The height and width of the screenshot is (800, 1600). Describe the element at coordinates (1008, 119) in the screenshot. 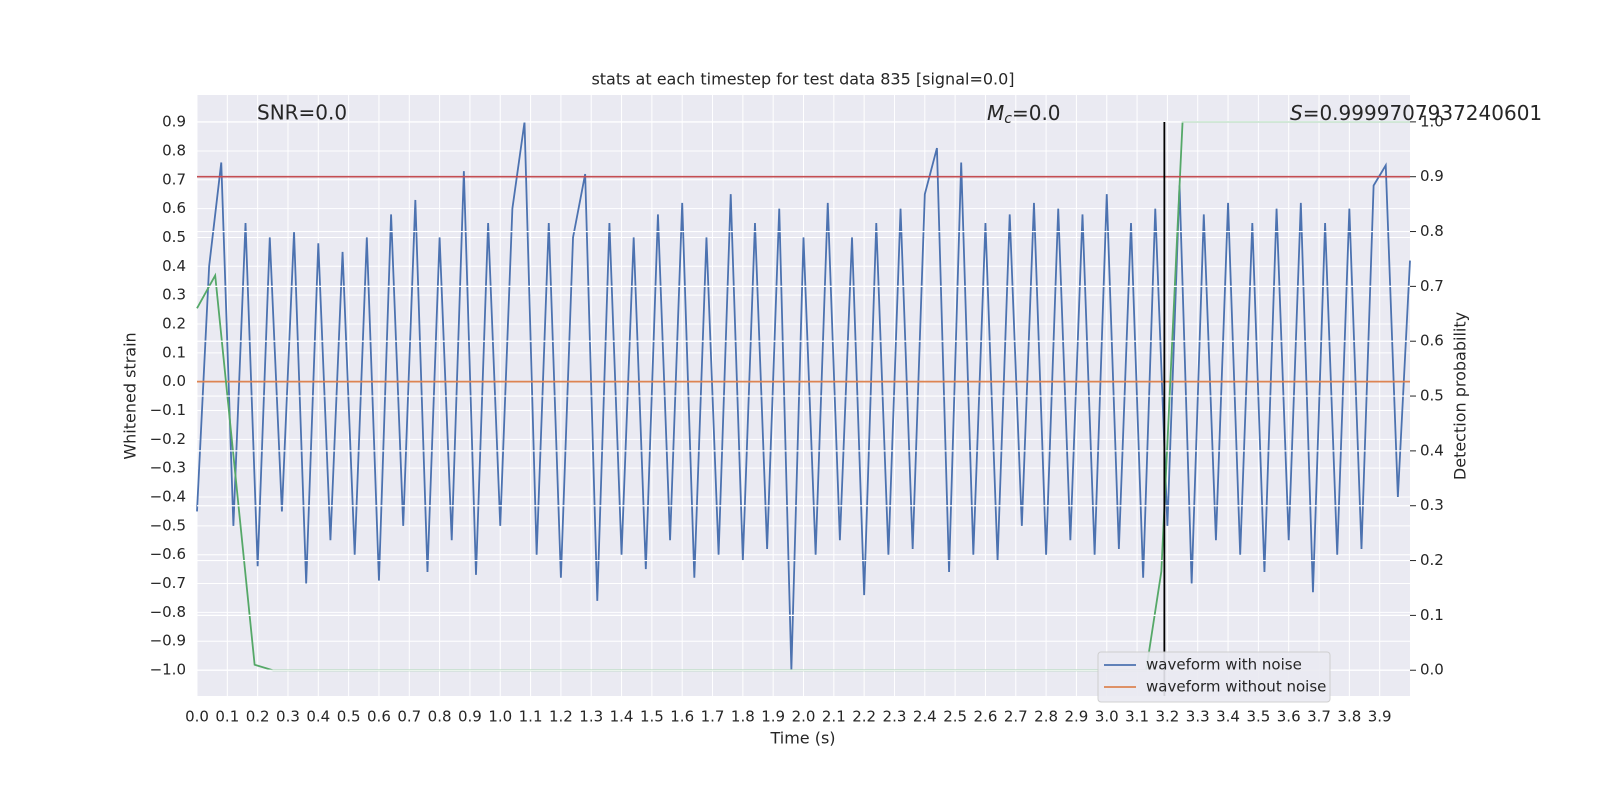

I see `annotation-subscript: c` at that location.